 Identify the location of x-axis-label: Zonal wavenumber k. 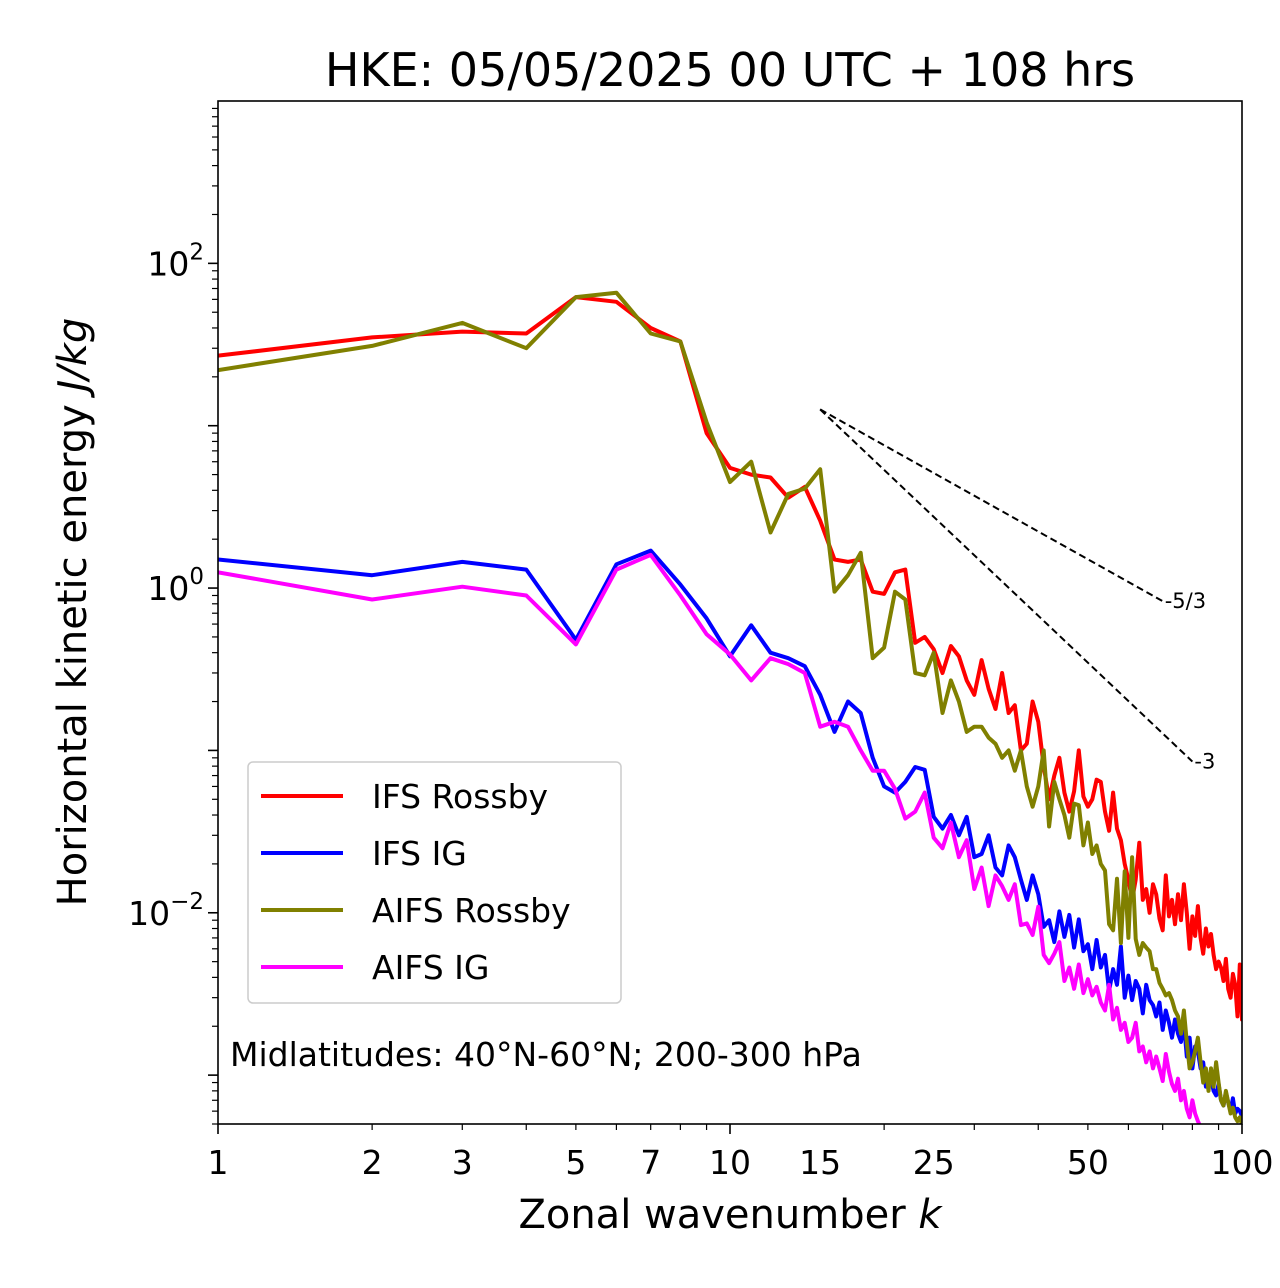
(730, 1215).